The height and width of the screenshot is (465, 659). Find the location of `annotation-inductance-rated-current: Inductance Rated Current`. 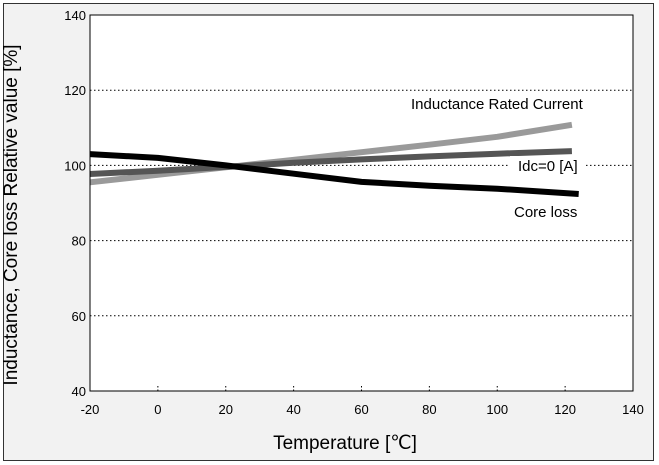

annotation-inductance-rated-current: Inductance Rated Current is located at coordinates (497, 104).